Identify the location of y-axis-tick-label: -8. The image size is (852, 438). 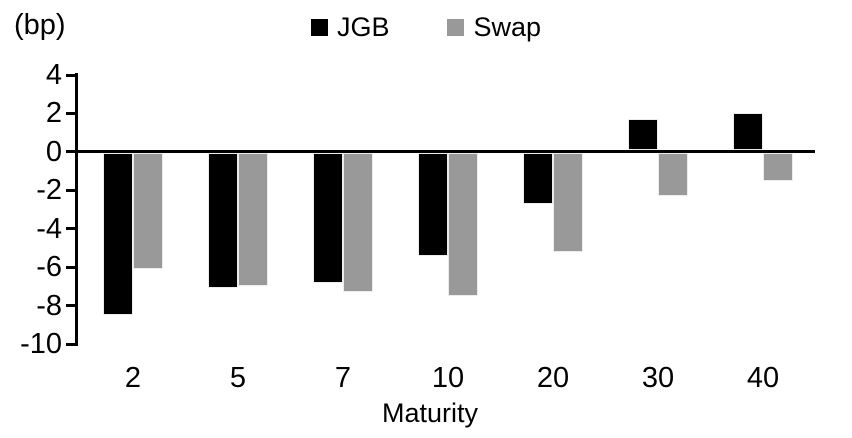
(49, 305).